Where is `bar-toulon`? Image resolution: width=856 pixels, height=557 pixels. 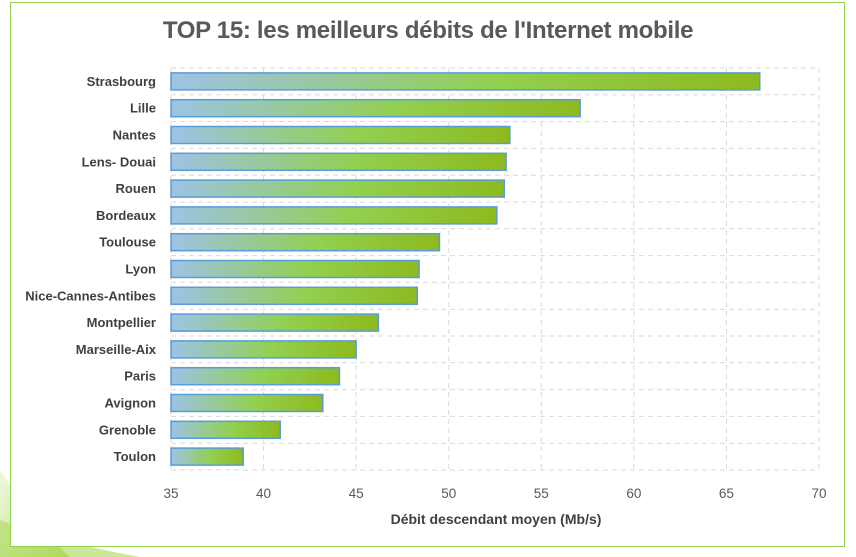
bar-toulon is located at coordinates (207, 456).